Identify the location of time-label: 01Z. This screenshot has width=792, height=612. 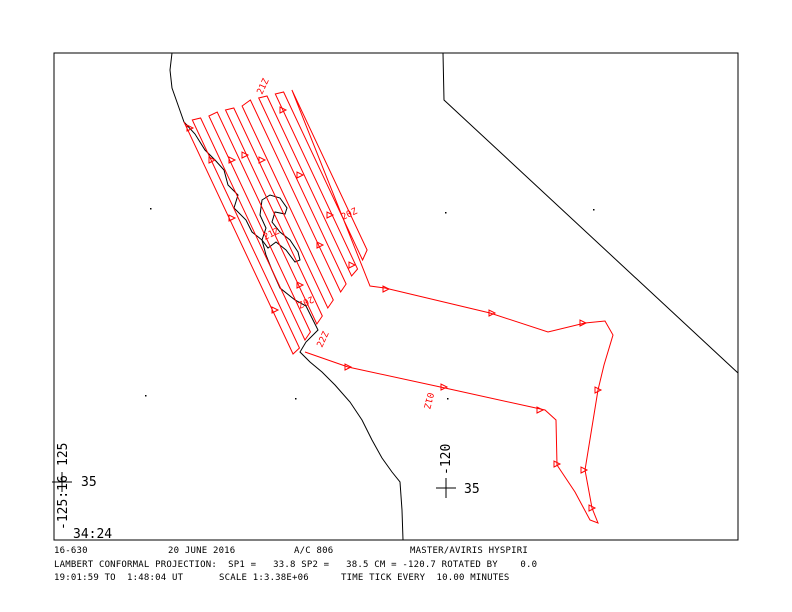
(428, 400).